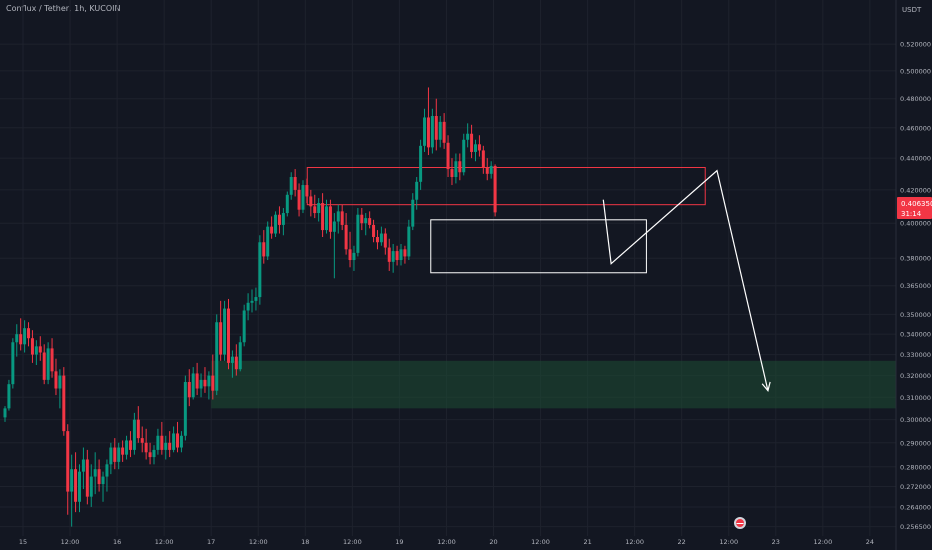 The height and width of the screenshot is (550, 932). Describe the element at coordinates (915, 420) in the screenshot. I see `price-tick-label: 0.300000` at that location.